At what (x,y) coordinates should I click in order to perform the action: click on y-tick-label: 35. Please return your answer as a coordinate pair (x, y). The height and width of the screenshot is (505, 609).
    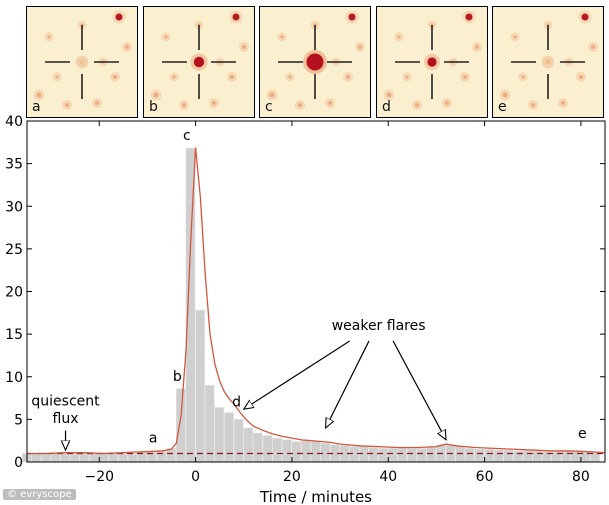
    Looking at the image, I should click on (14, 165).